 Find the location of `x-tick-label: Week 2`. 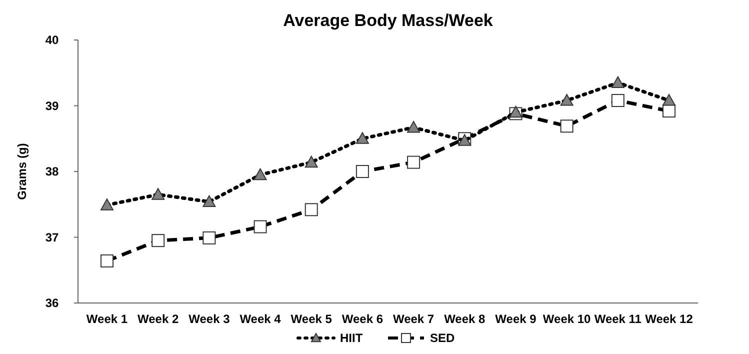

x-tick-label: Week 2 is located at coordinates (158, 319).